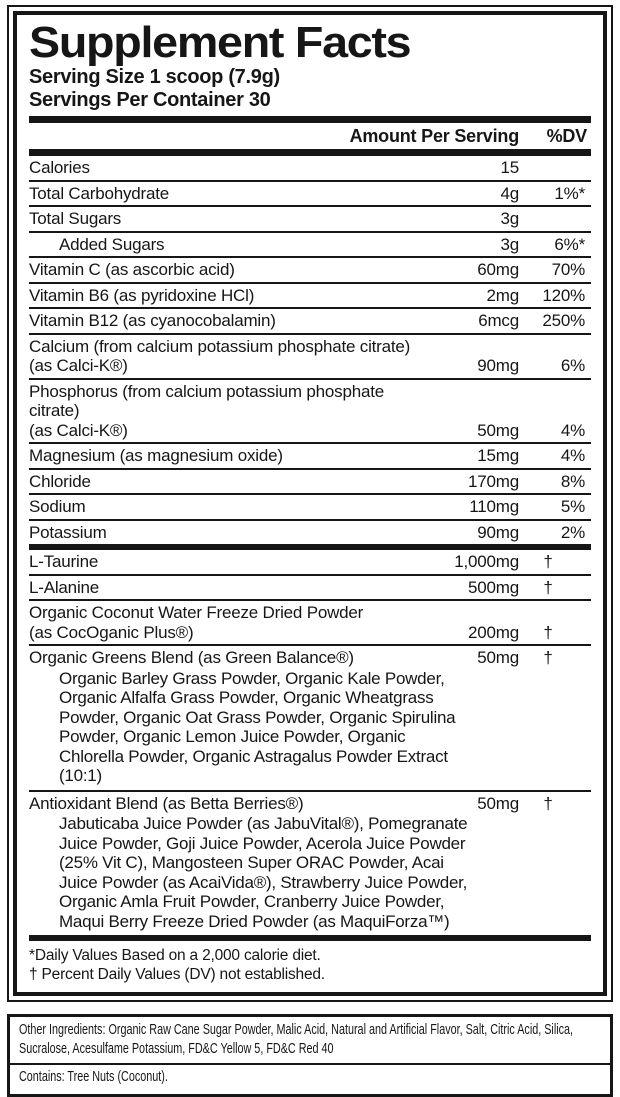  What do you see at coordinates (509, 167) in the screenshot?
I see `amount-value: 15` at bounding box center [509, 167].